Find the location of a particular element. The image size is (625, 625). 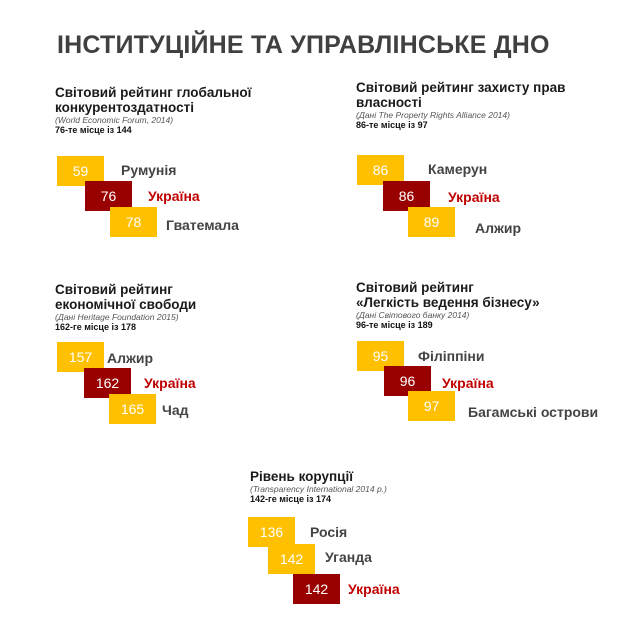

country-label: Румунія is located at coordinates (149, 170).